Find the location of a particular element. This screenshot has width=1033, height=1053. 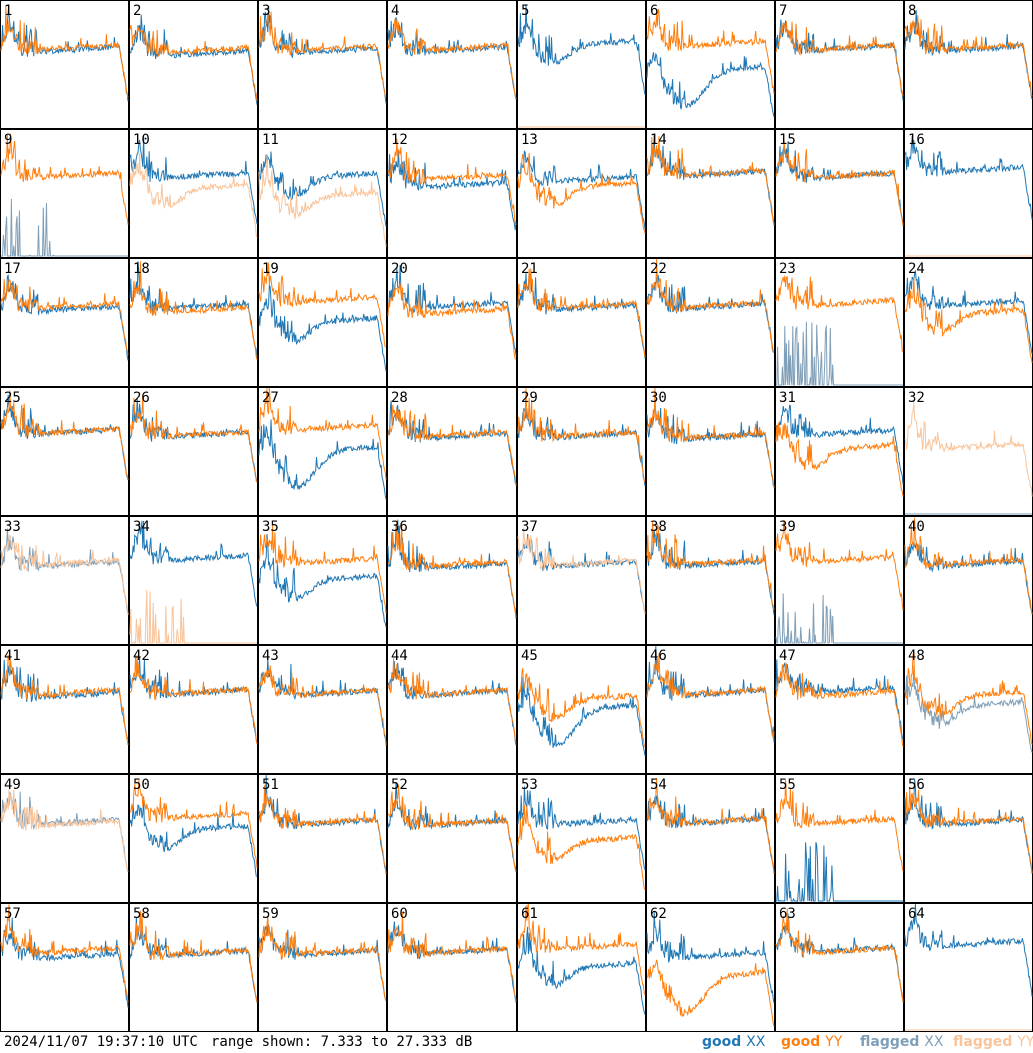

panel-label: 51 is located at coordinates (270, 785).